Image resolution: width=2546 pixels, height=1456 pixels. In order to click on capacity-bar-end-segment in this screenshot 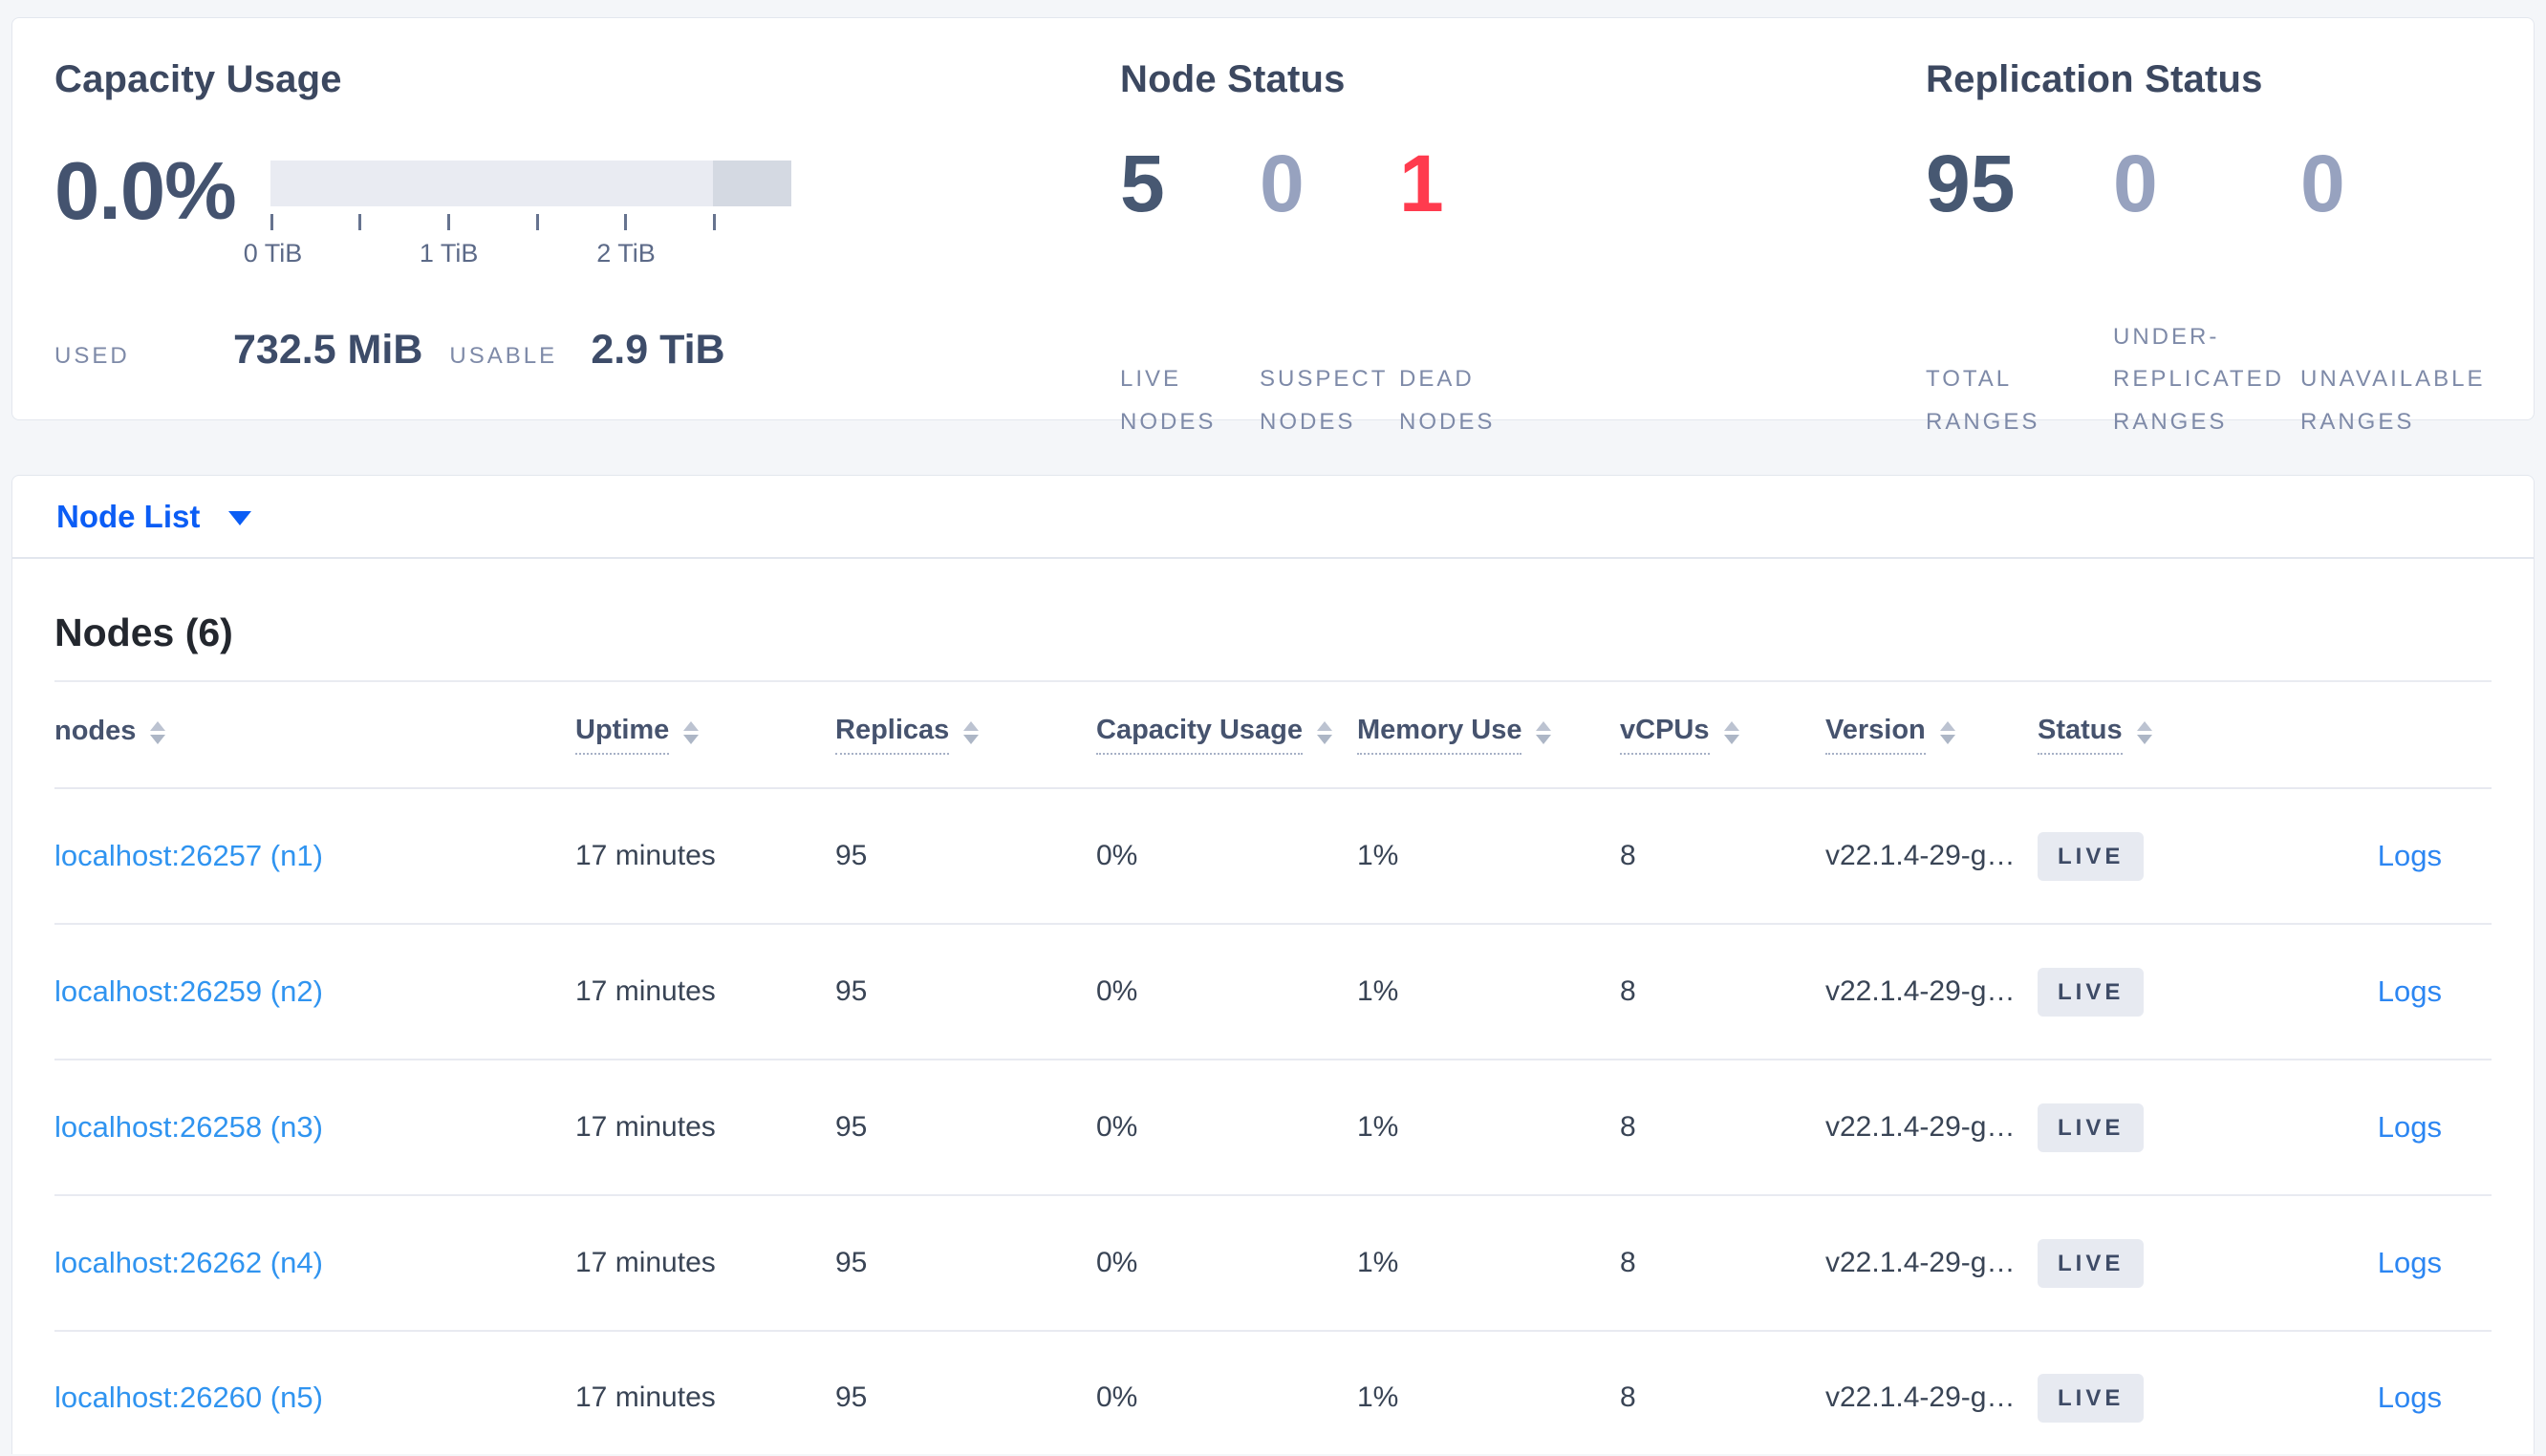, I will do `click(752, 183)`.